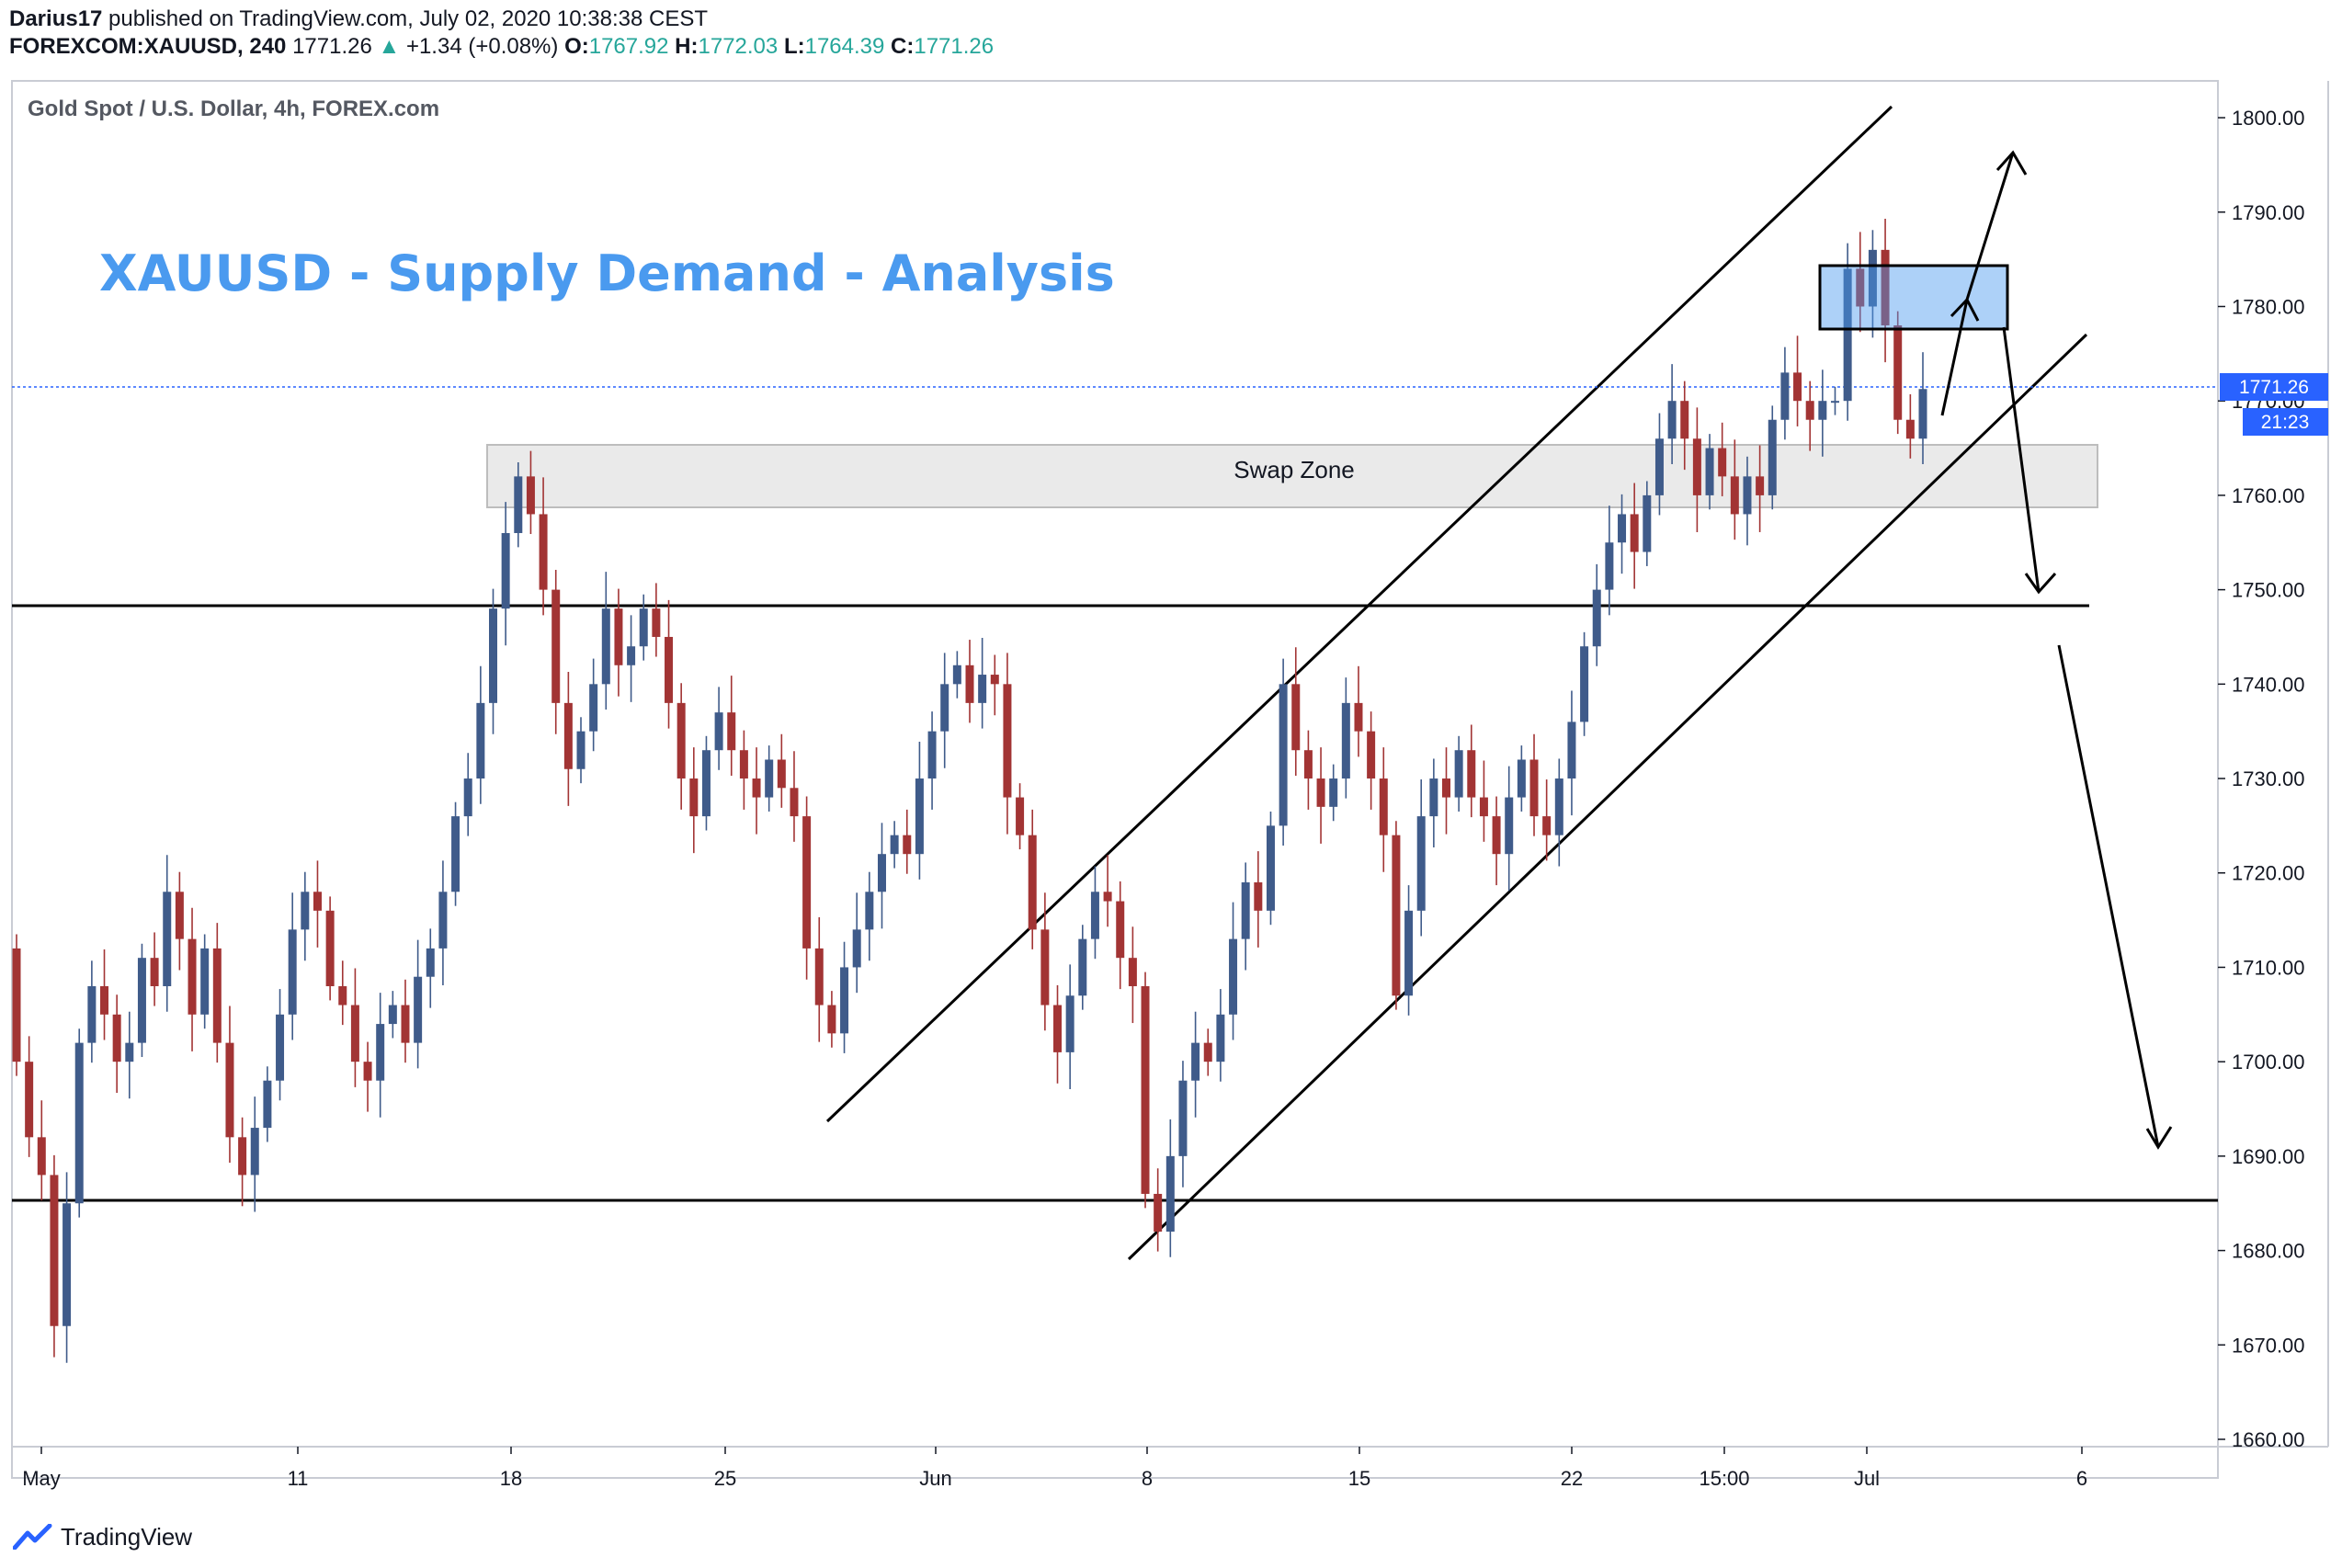  What do you see at coordinates (1054, 1468) in the screenshot?
I see `time-axis: May 11 18 25 Jun 8 15 22 15:00 Jul 6` at bounding box center [1054, 1468].